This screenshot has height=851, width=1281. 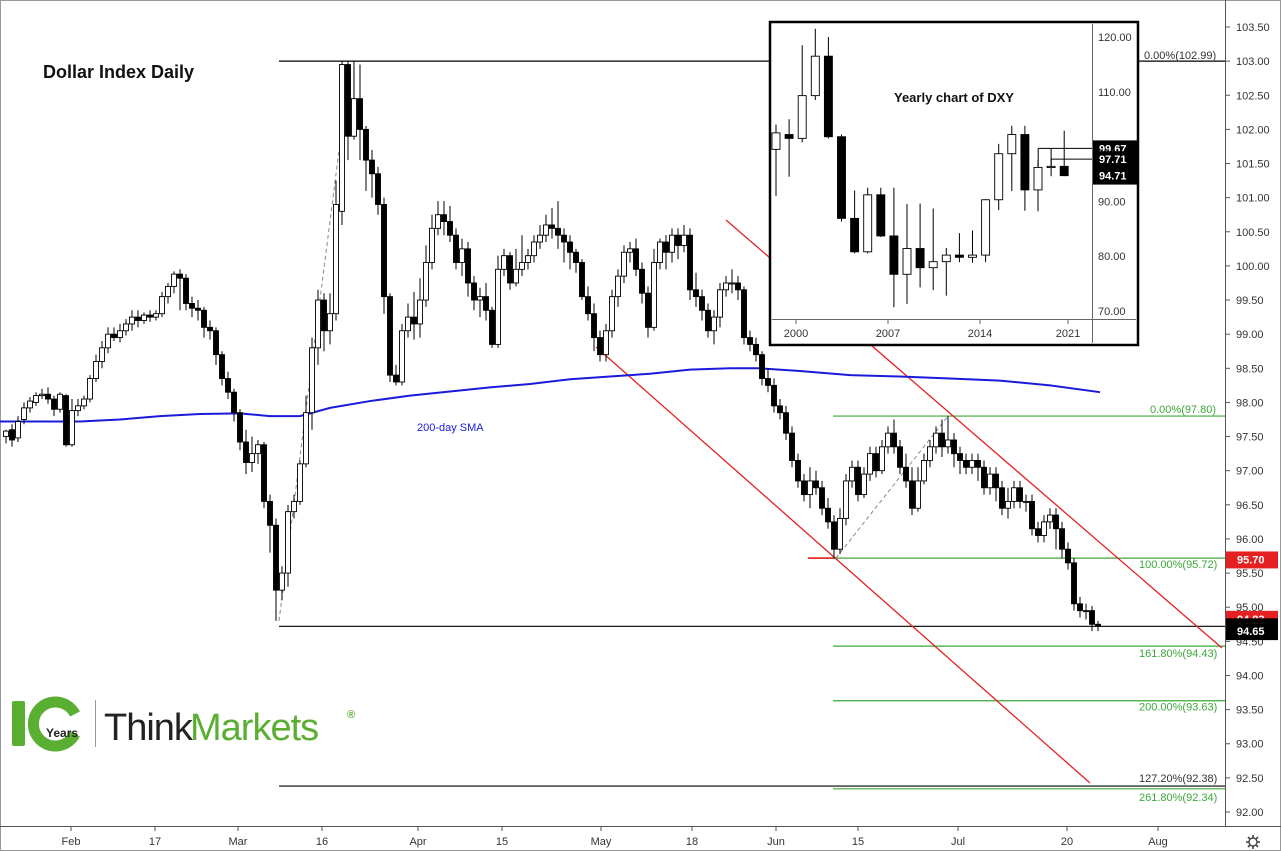 What do you see at coordinates (1115, 176) in the screenshot?
I see `inset-price-label: 94.71` at bounding box center [1115, 176].